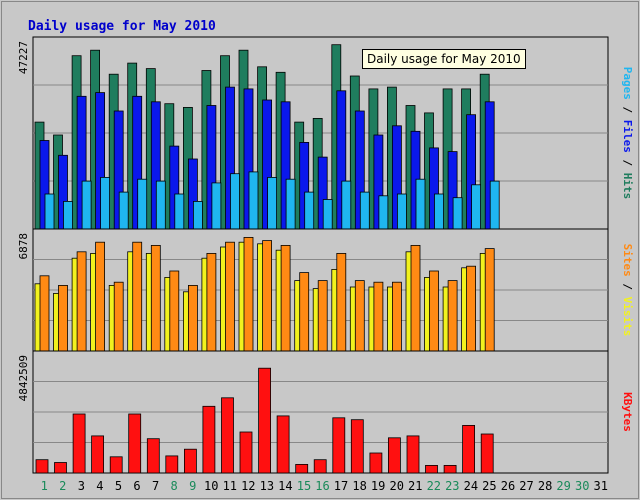 The image size is (640, 500). What do you see at coordinates (359, 486) in the screenshot?
I see `x-tick-label: 18` at bounding box center [359, 486].